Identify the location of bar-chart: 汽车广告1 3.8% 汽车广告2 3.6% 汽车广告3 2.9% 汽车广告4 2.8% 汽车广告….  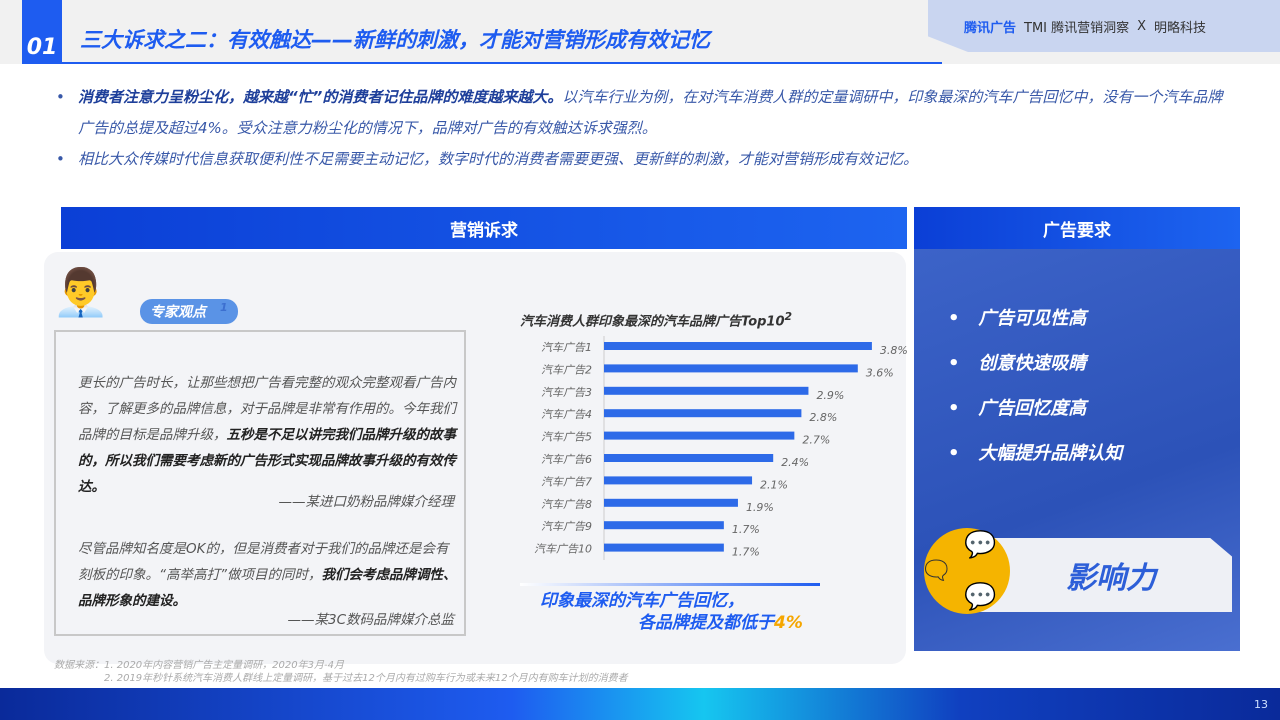
(721, 448).